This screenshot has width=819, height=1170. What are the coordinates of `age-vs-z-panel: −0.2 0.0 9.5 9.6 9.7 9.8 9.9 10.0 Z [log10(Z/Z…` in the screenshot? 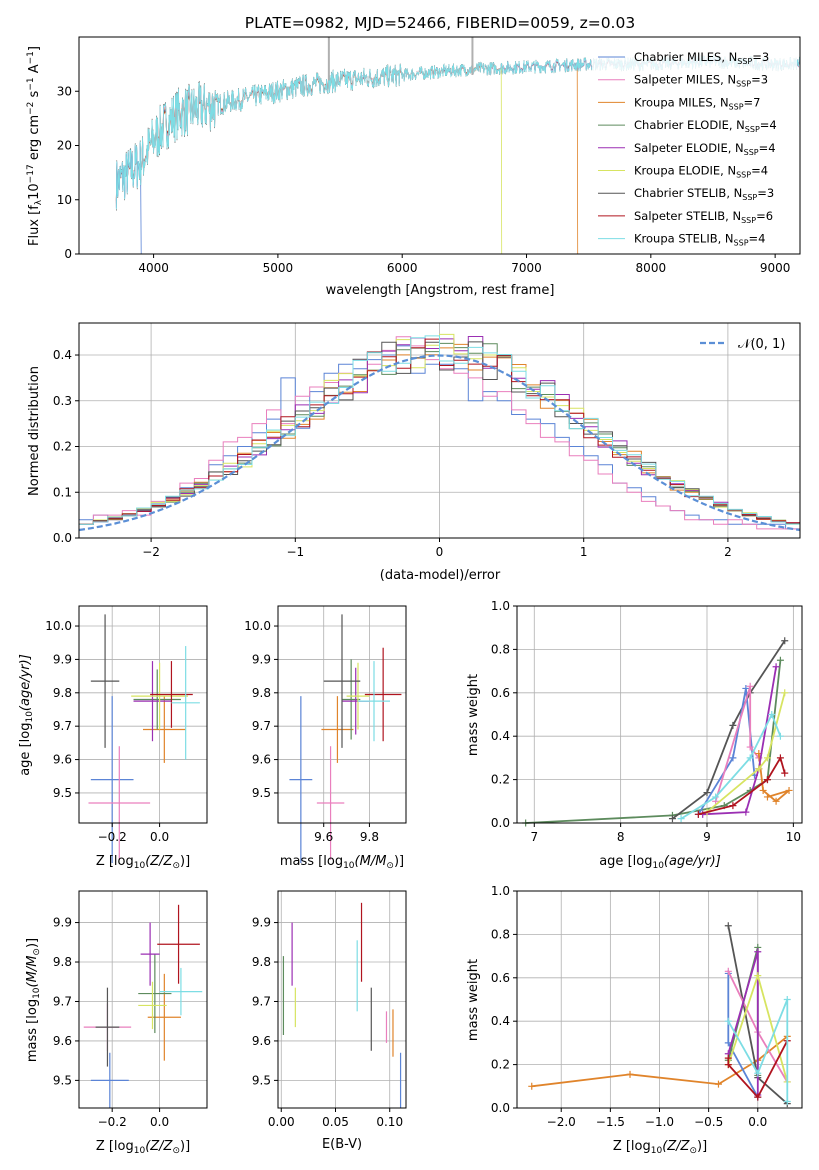 It's located at (113, 738).